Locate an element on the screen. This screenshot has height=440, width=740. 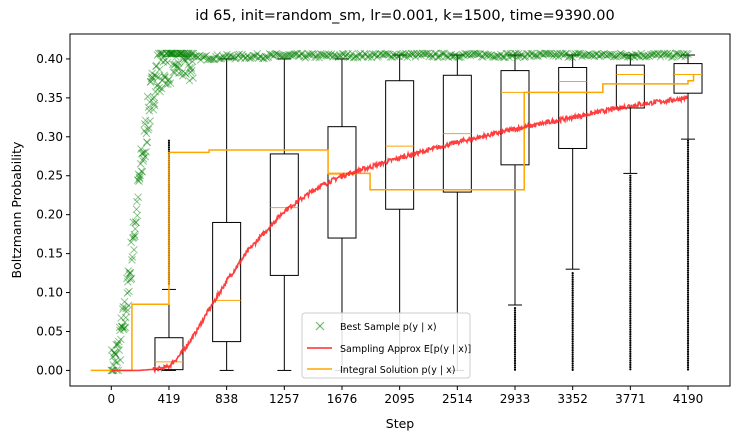
y-tick-label: 0.15 is located at coordinates (49, 254).